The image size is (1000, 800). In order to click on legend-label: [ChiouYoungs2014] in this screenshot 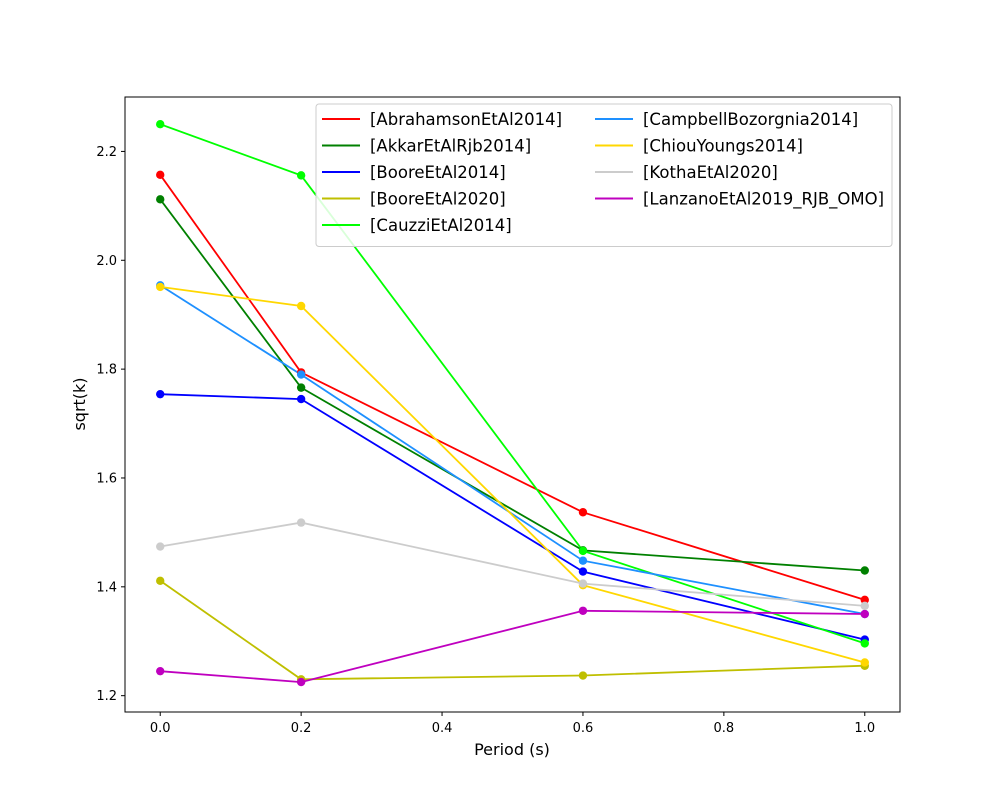, I will do `click(723, 146)`.